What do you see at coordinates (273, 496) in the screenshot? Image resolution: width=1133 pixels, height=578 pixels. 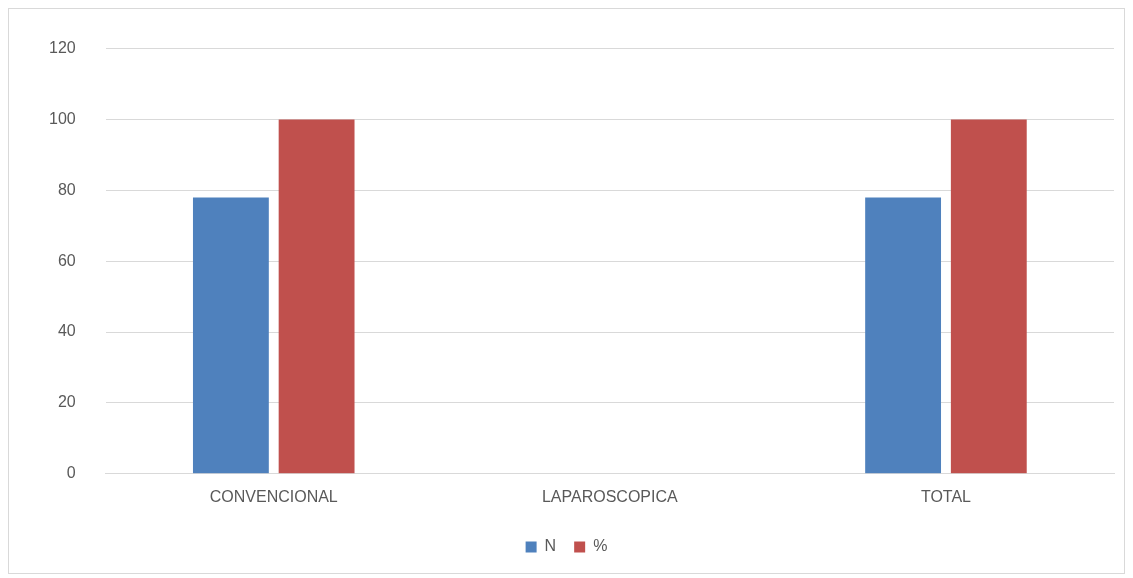 I see `x-tick-label: CONVENCIONAL` at bounding box center [273, 496].